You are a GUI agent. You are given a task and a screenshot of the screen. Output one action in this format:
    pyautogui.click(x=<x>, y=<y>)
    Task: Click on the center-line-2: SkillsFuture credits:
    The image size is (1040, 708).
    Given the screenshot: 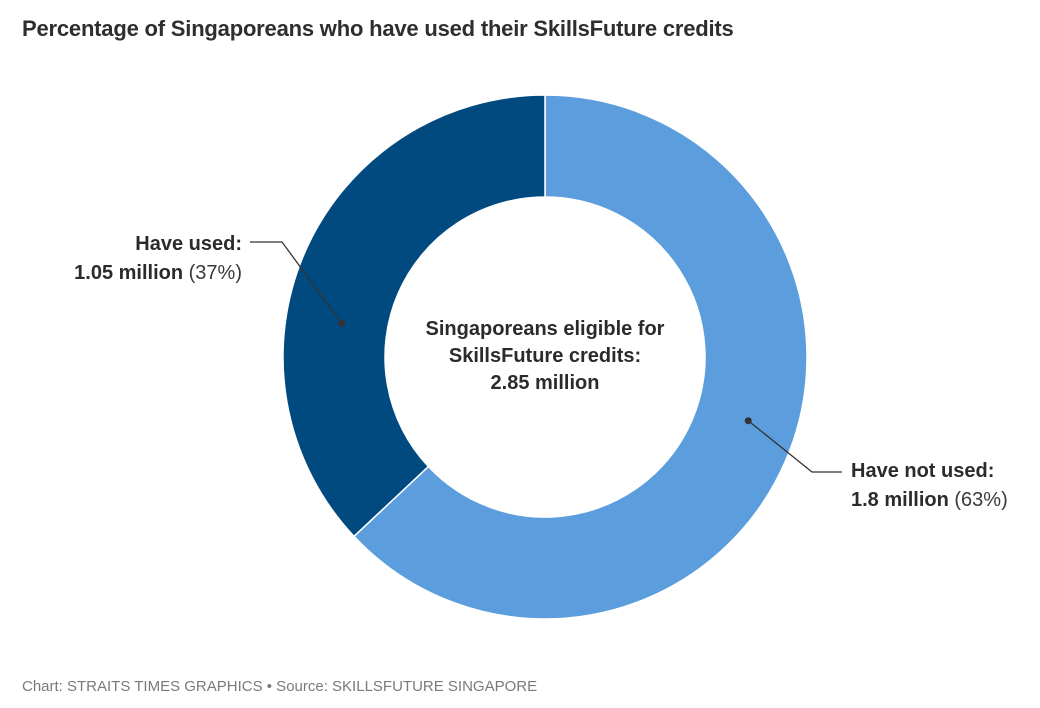 What is the action you would take?
    pyautogui.click(x=545, y=356)
    